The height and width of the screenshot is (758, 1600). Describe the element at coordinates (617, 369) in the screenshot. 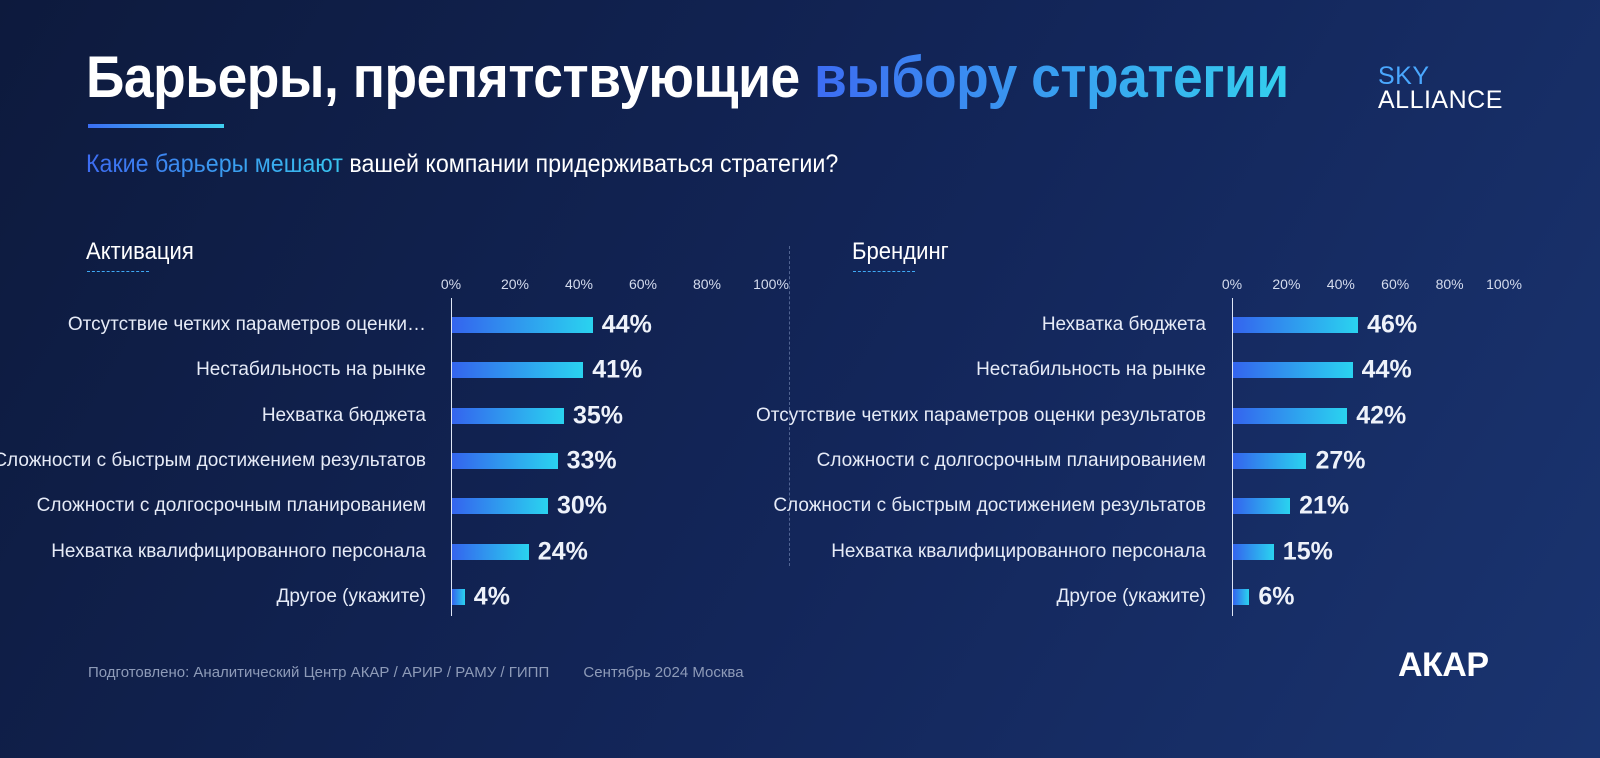

I see `data-label: 41%` at that location.